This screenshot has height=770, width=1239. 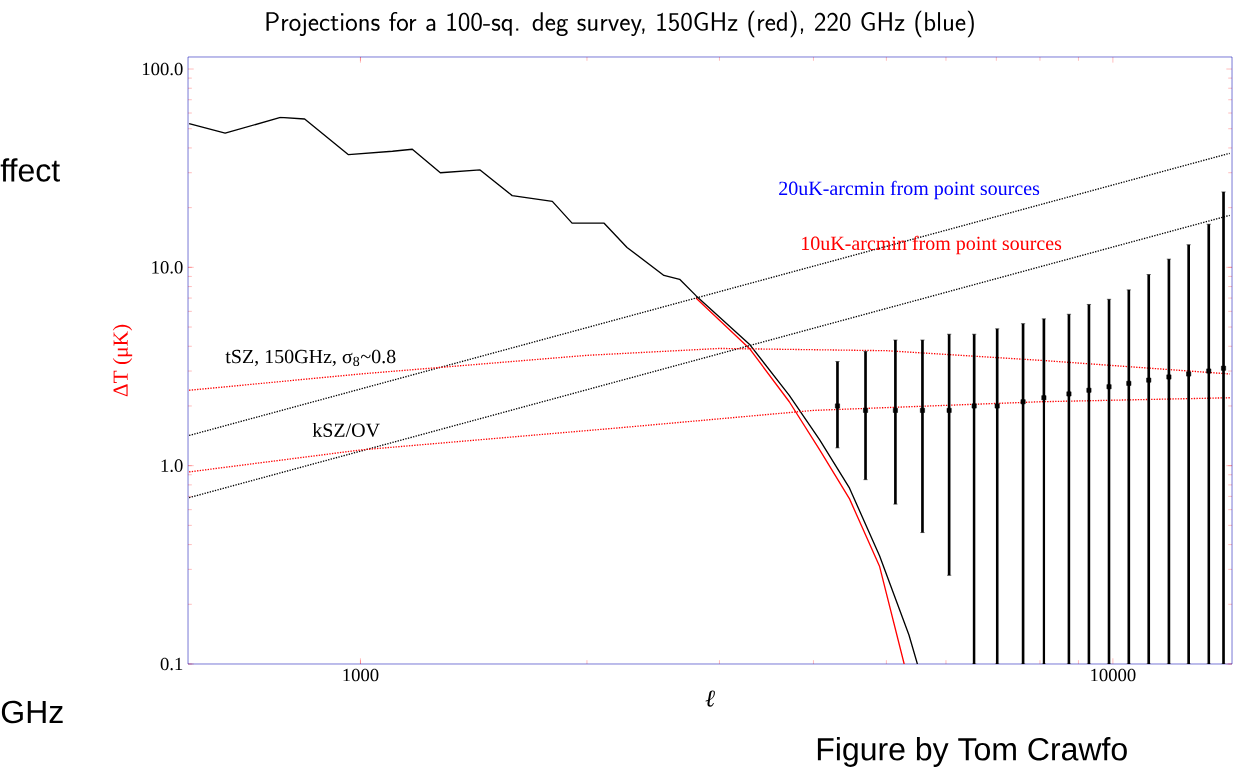 What do you see at coordinates (32, 712) in the screenshot?
I see `text: GHz` at bounding box center [32, 712].